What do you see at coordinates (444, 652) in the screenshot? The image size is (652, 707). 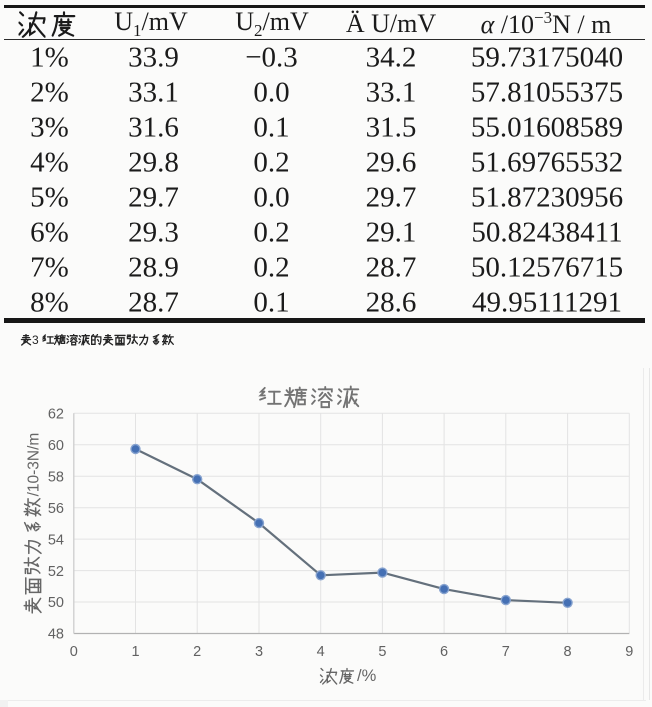 I see `svg-text: 6` at bounding box center [444, 652].